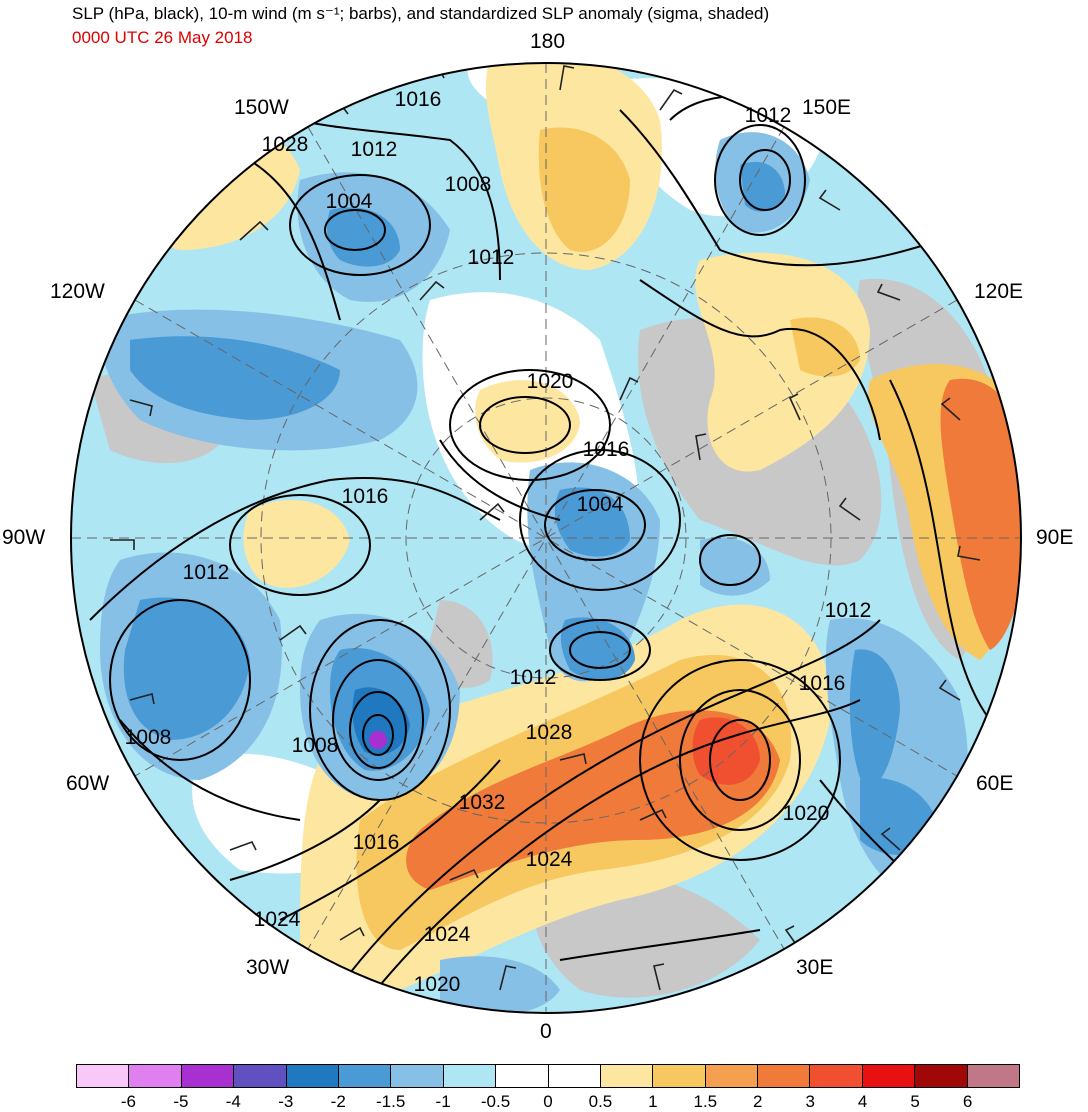  What do you see at coordinates (862, 1101) in the screenshot?
I see `colorbar-tick-label: 4` at bounding box center [862, 1101].